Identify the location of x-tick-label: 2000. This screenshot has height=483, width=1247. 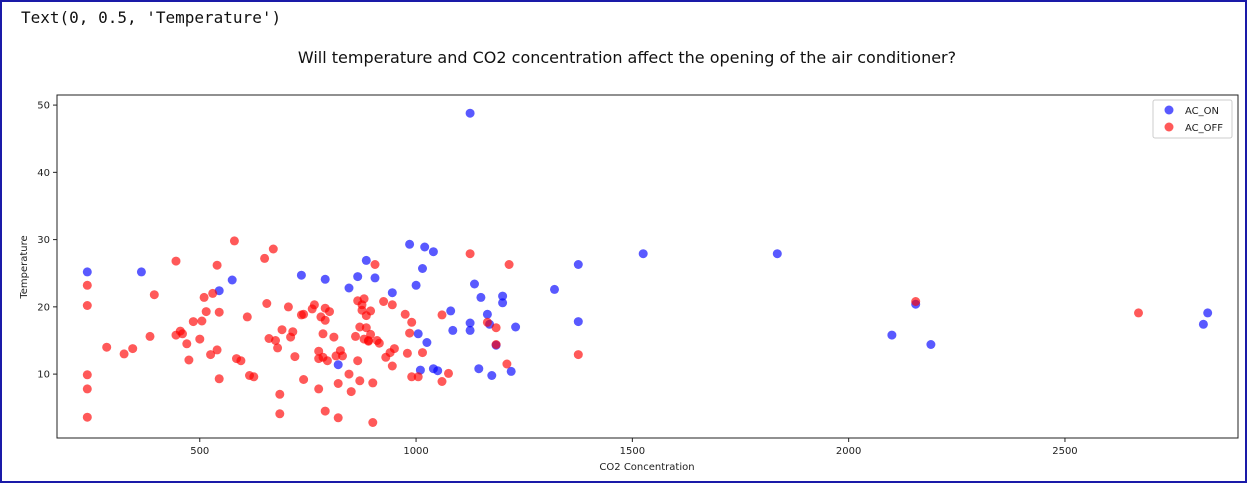
(848, 451).